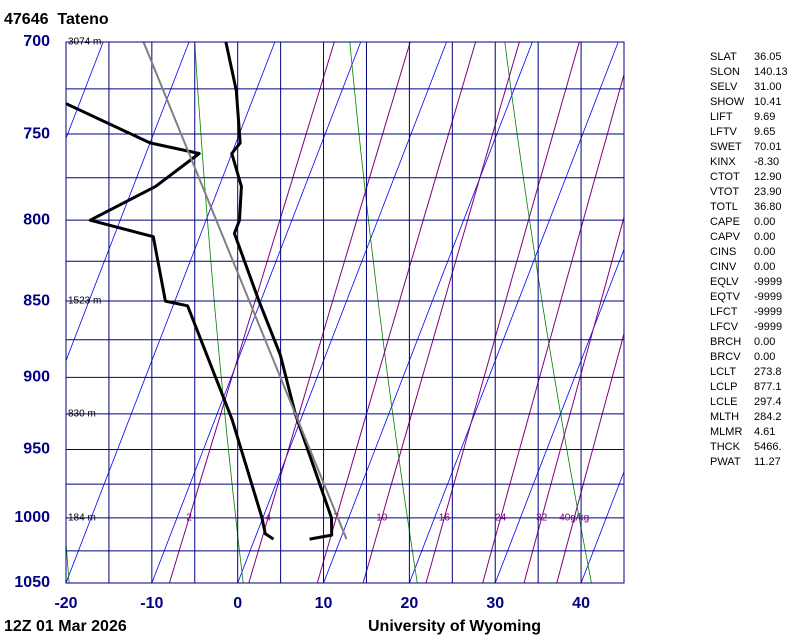 Image resolution: width=800 pixels, height=640 pixels. Describe the element at coordinates (409, 603) in the screenshot. I see `x-tick-label: 20` at that location.